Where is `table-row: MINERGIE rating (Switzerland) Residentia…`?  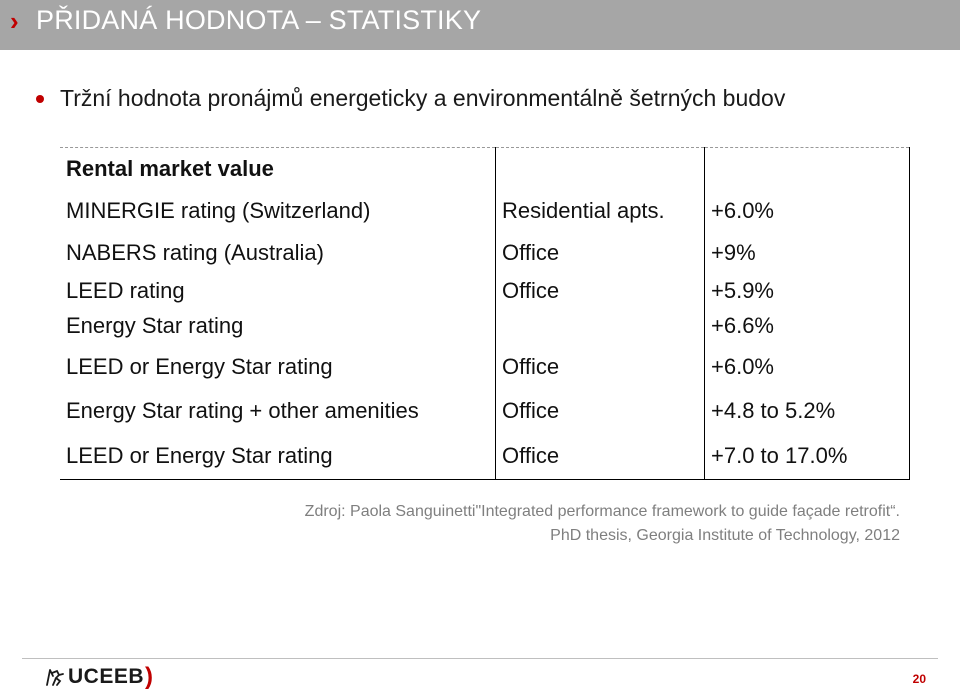
table-row: MINERGIE rating (Switzerland) Residentia… is located at coordinates (485, 210).